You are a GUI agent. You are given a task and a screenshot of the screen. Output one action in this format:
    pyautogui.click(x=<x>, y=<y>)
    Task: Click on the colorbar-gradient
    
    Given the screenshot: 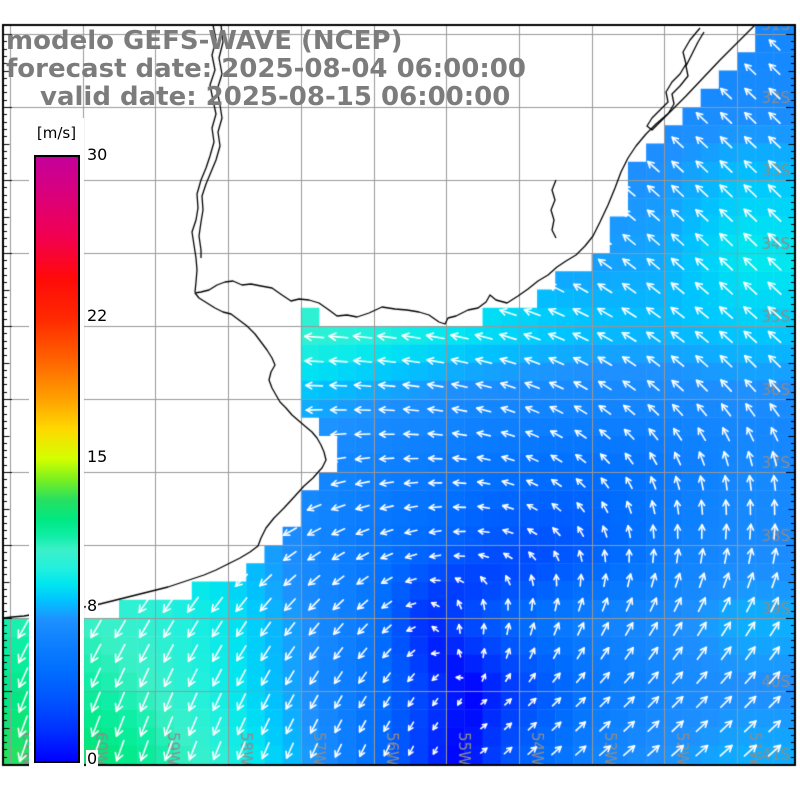 What is the action you would take?
    pyautogui.click(x=57, y=459)
    